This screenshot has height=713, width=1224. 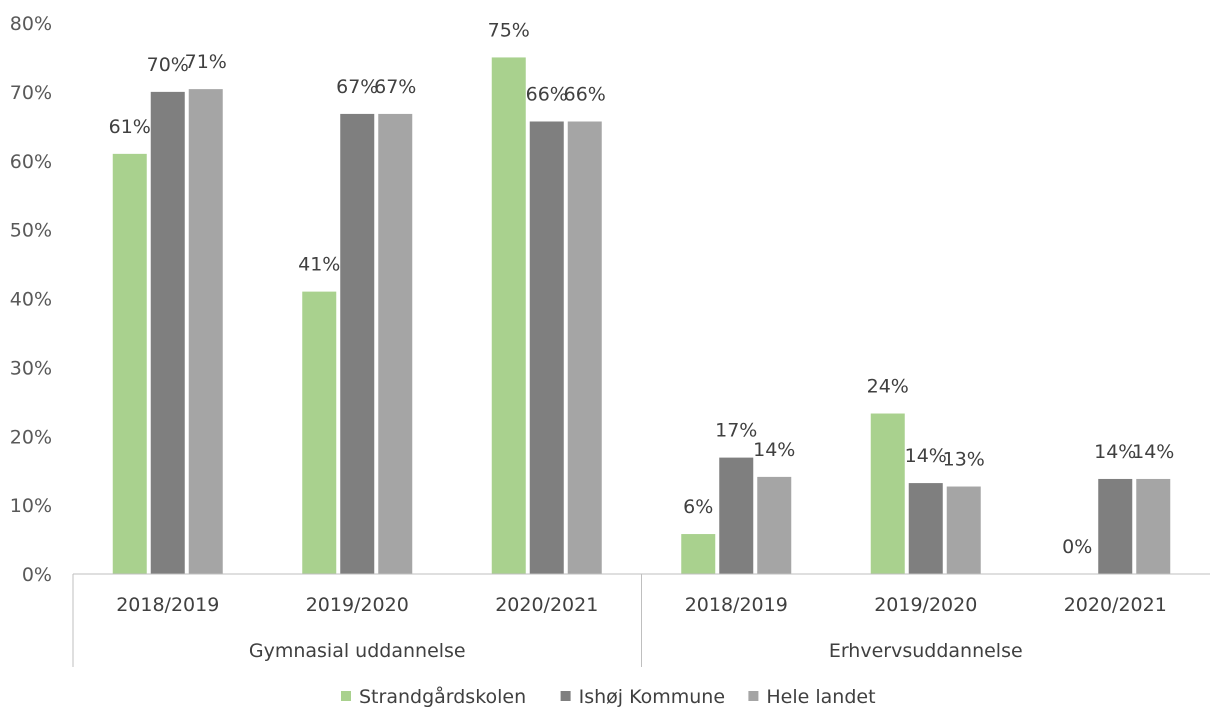 What do you see at coordinates (37, 575) in the screenshot?
I see `y-tick-label: 0%` at bounding box center [37, 575].